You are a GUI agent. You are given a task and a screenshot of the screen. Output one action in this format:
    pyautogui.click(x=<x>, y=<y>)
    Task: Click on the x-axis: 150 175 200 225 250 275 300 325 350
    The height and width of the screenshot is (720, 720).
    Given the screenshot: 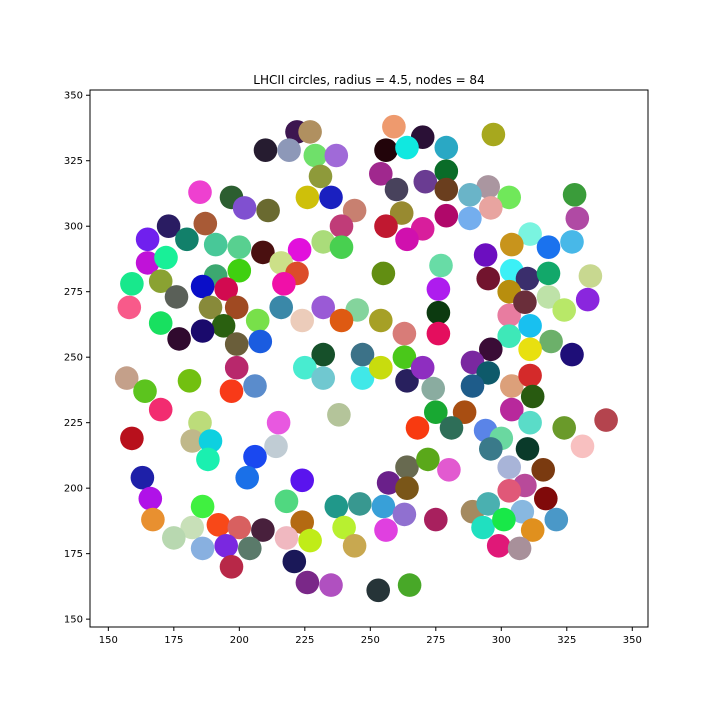 What is the action you would take?
    pyautogui.click(x=370, y=636)
    